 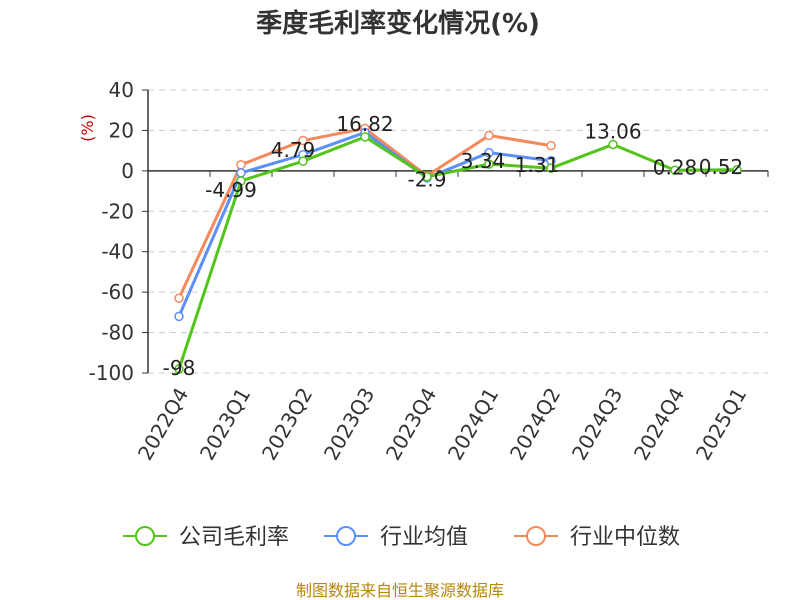 What do you see at coordinates (163, 424) in the screenshot?
I see `x-tick-label: 2022Q4` at bounding box center [163, 424].